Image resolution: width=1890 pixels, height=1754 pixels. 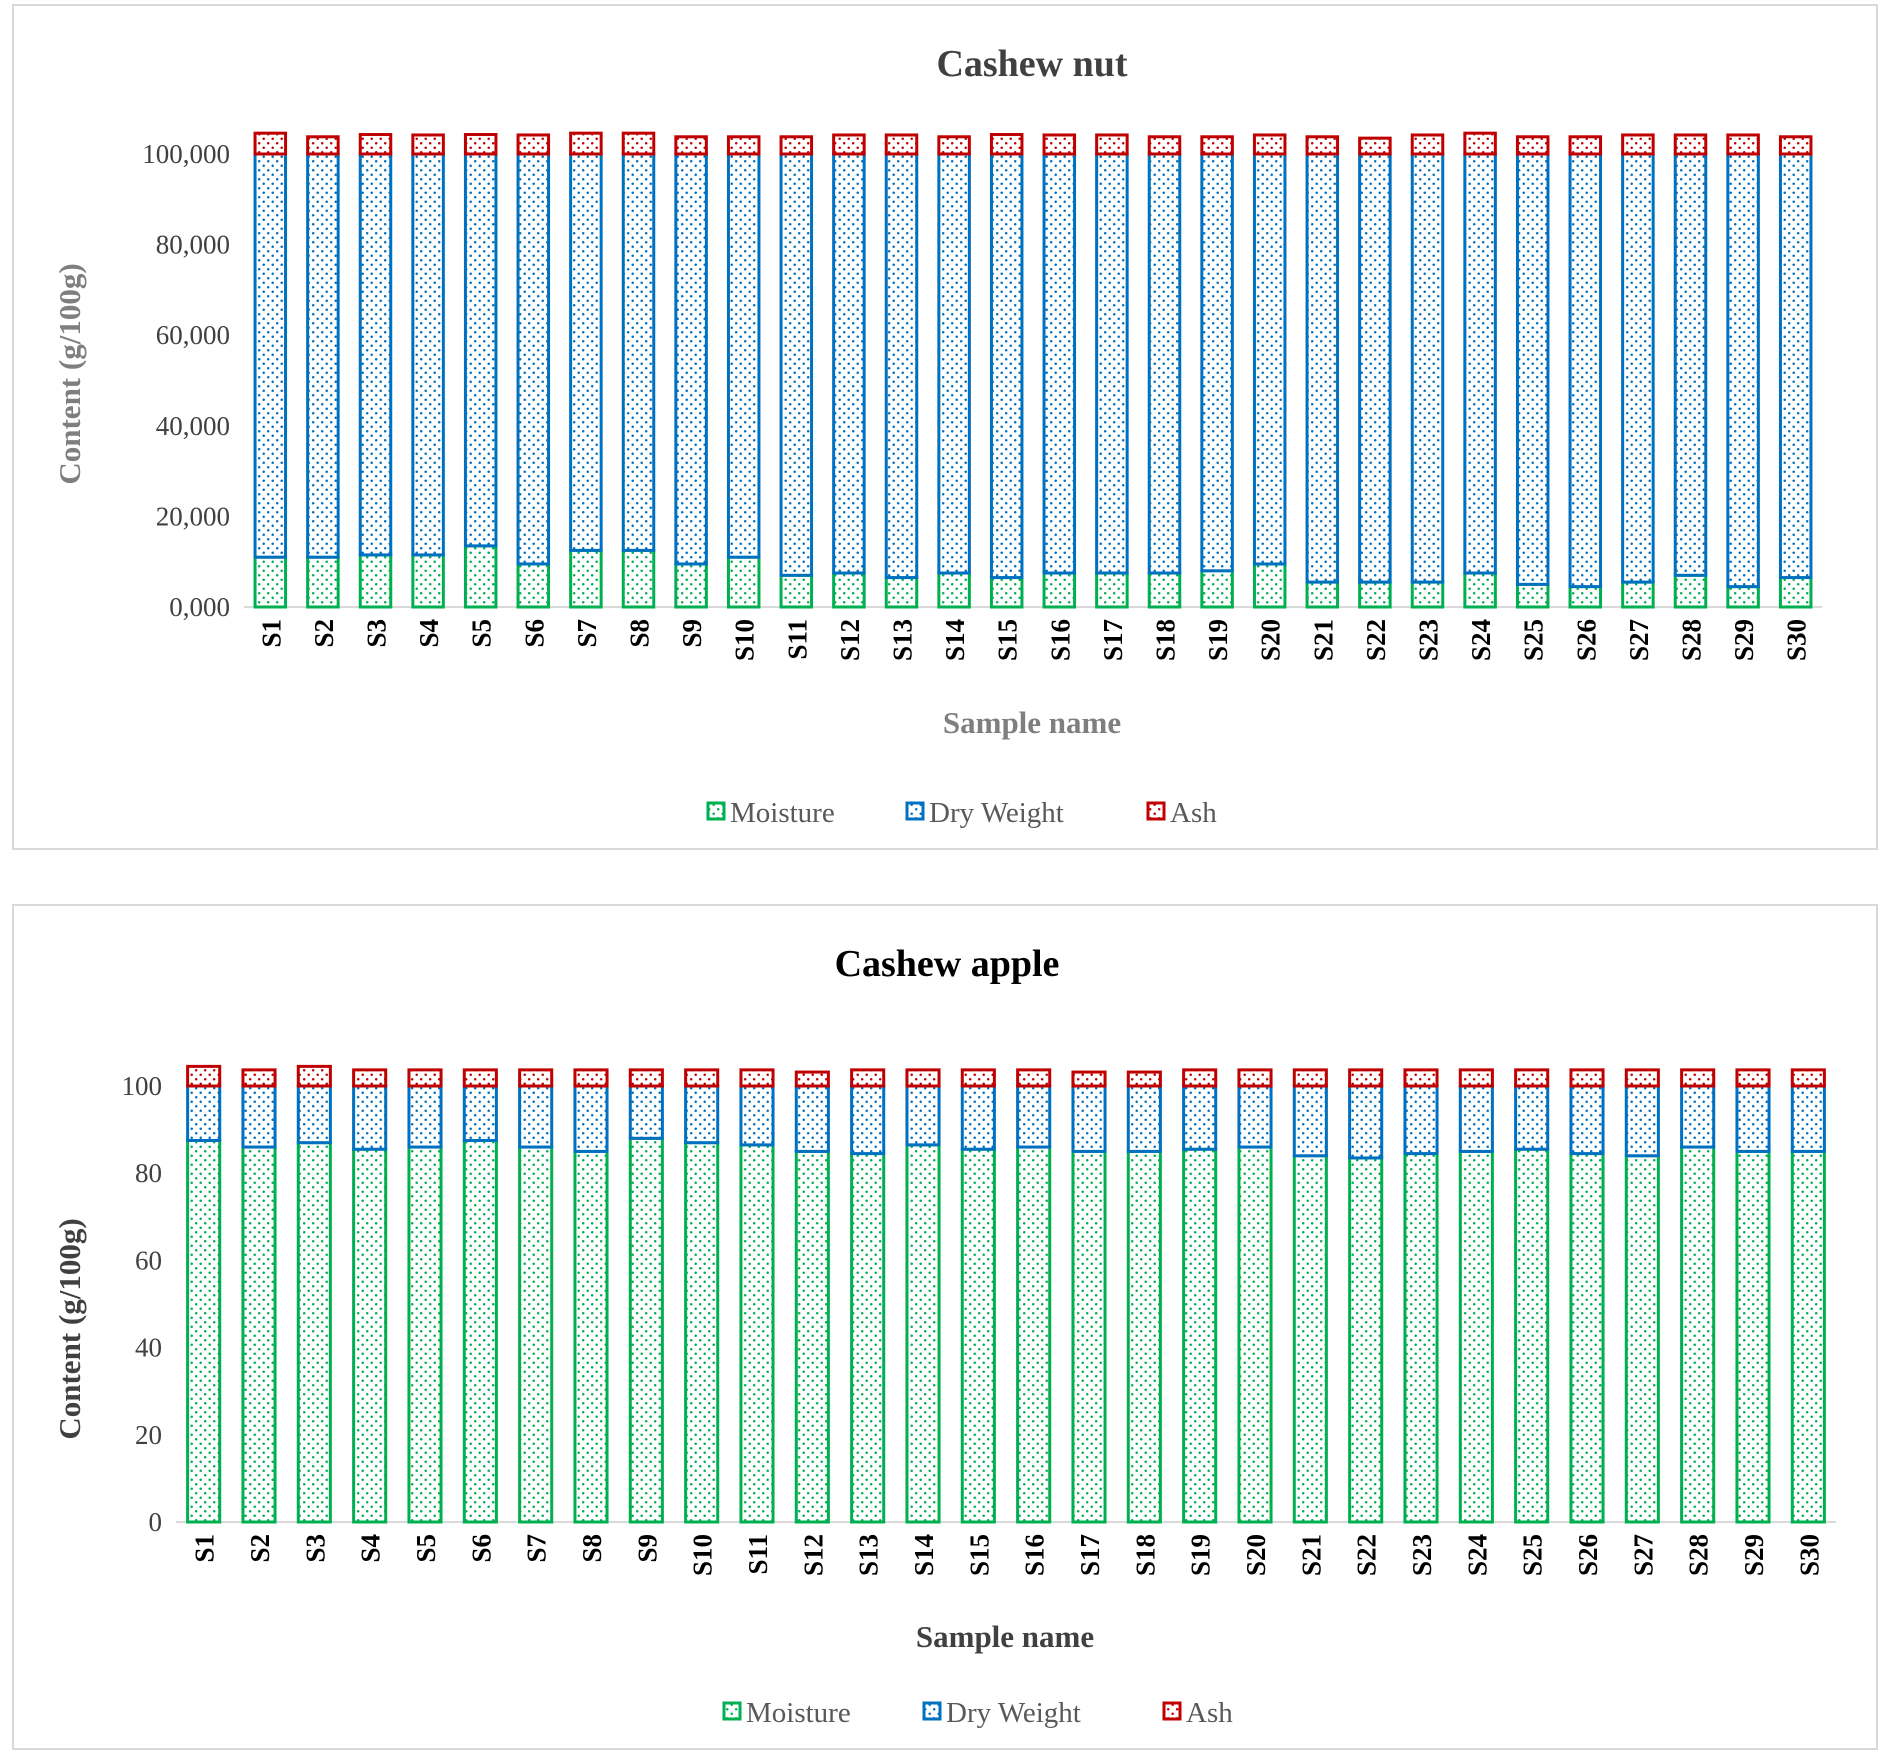 I want to click on bar-moisture-s12, so click(x=812, y=1336).